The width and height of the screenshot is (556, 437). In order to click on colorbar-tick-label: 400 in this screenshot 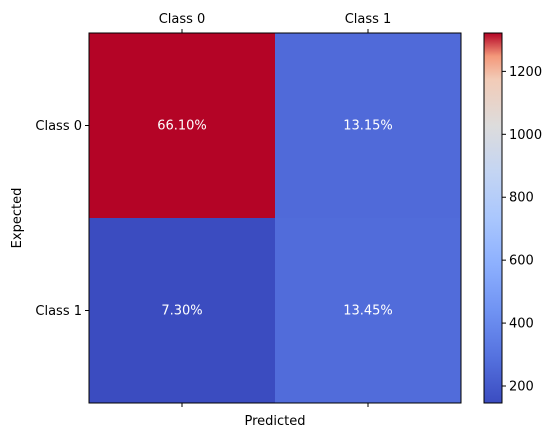, I will do `click(521, 324)`.